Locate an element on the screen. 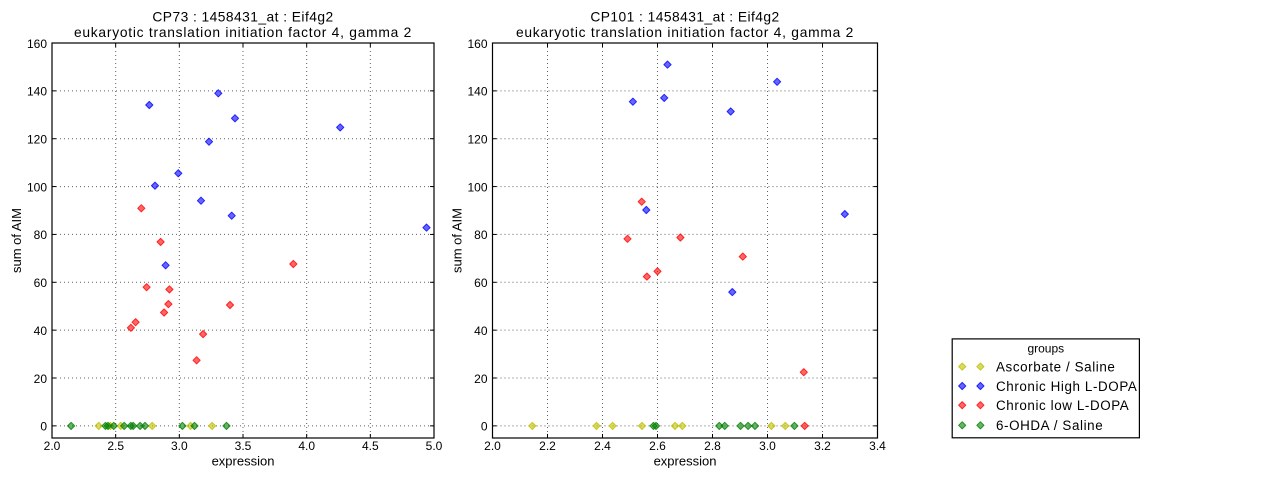 This screenshot has width=1280, height=480. svg-text: 3.5 is located at coordinates (243, 446).